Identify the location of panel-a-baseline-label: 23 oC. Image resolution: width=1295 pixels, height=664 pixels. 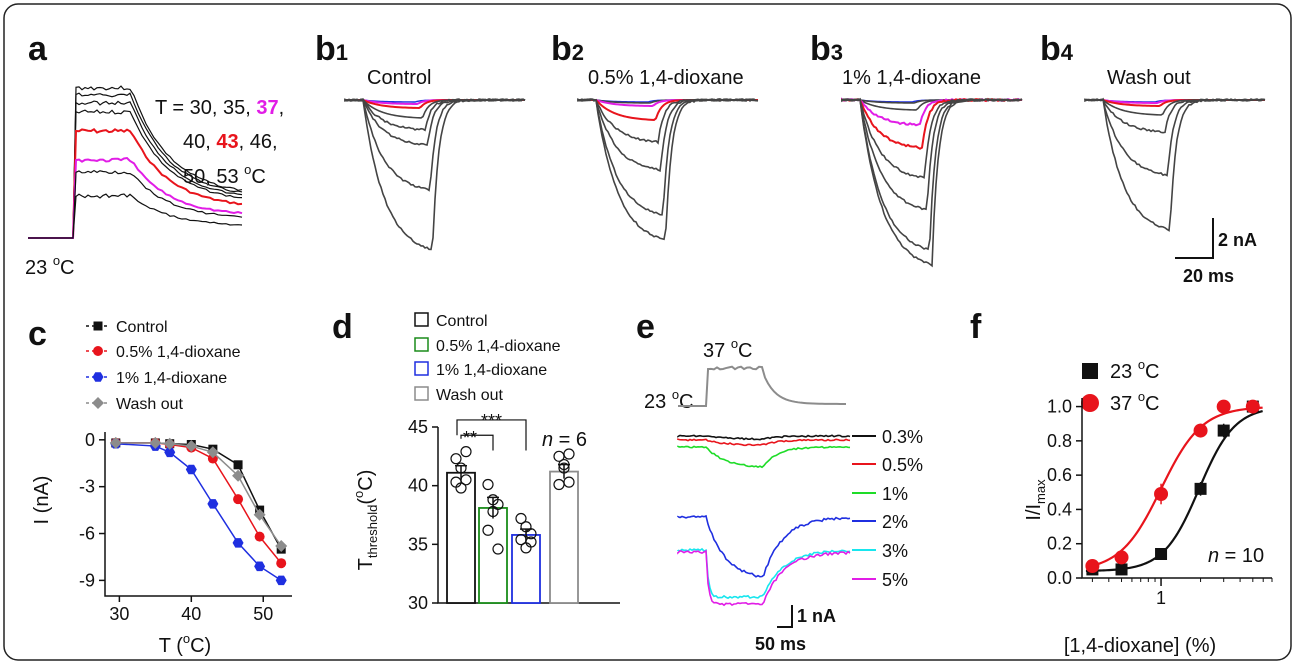
(50, 266).